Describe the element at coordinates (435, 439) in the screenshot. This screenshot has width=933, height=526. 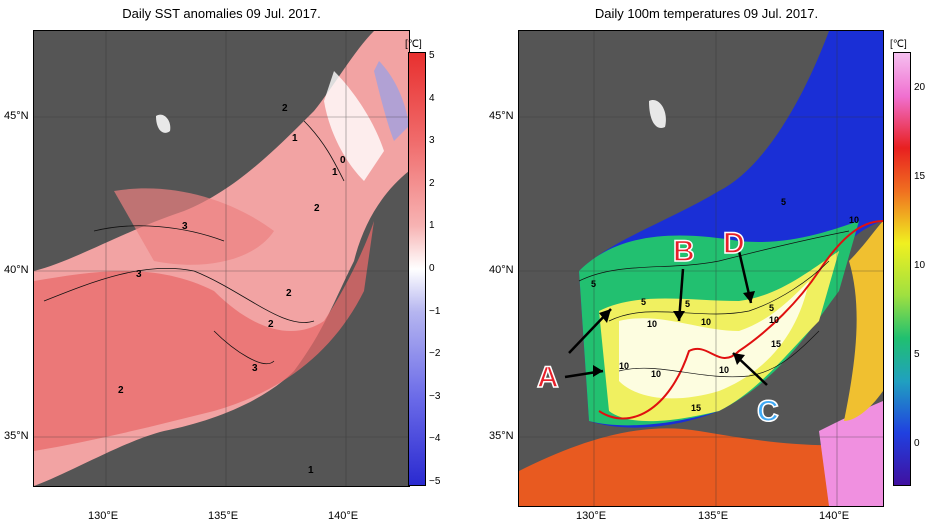
I see `colorbar-tick-label: −4` at that location.